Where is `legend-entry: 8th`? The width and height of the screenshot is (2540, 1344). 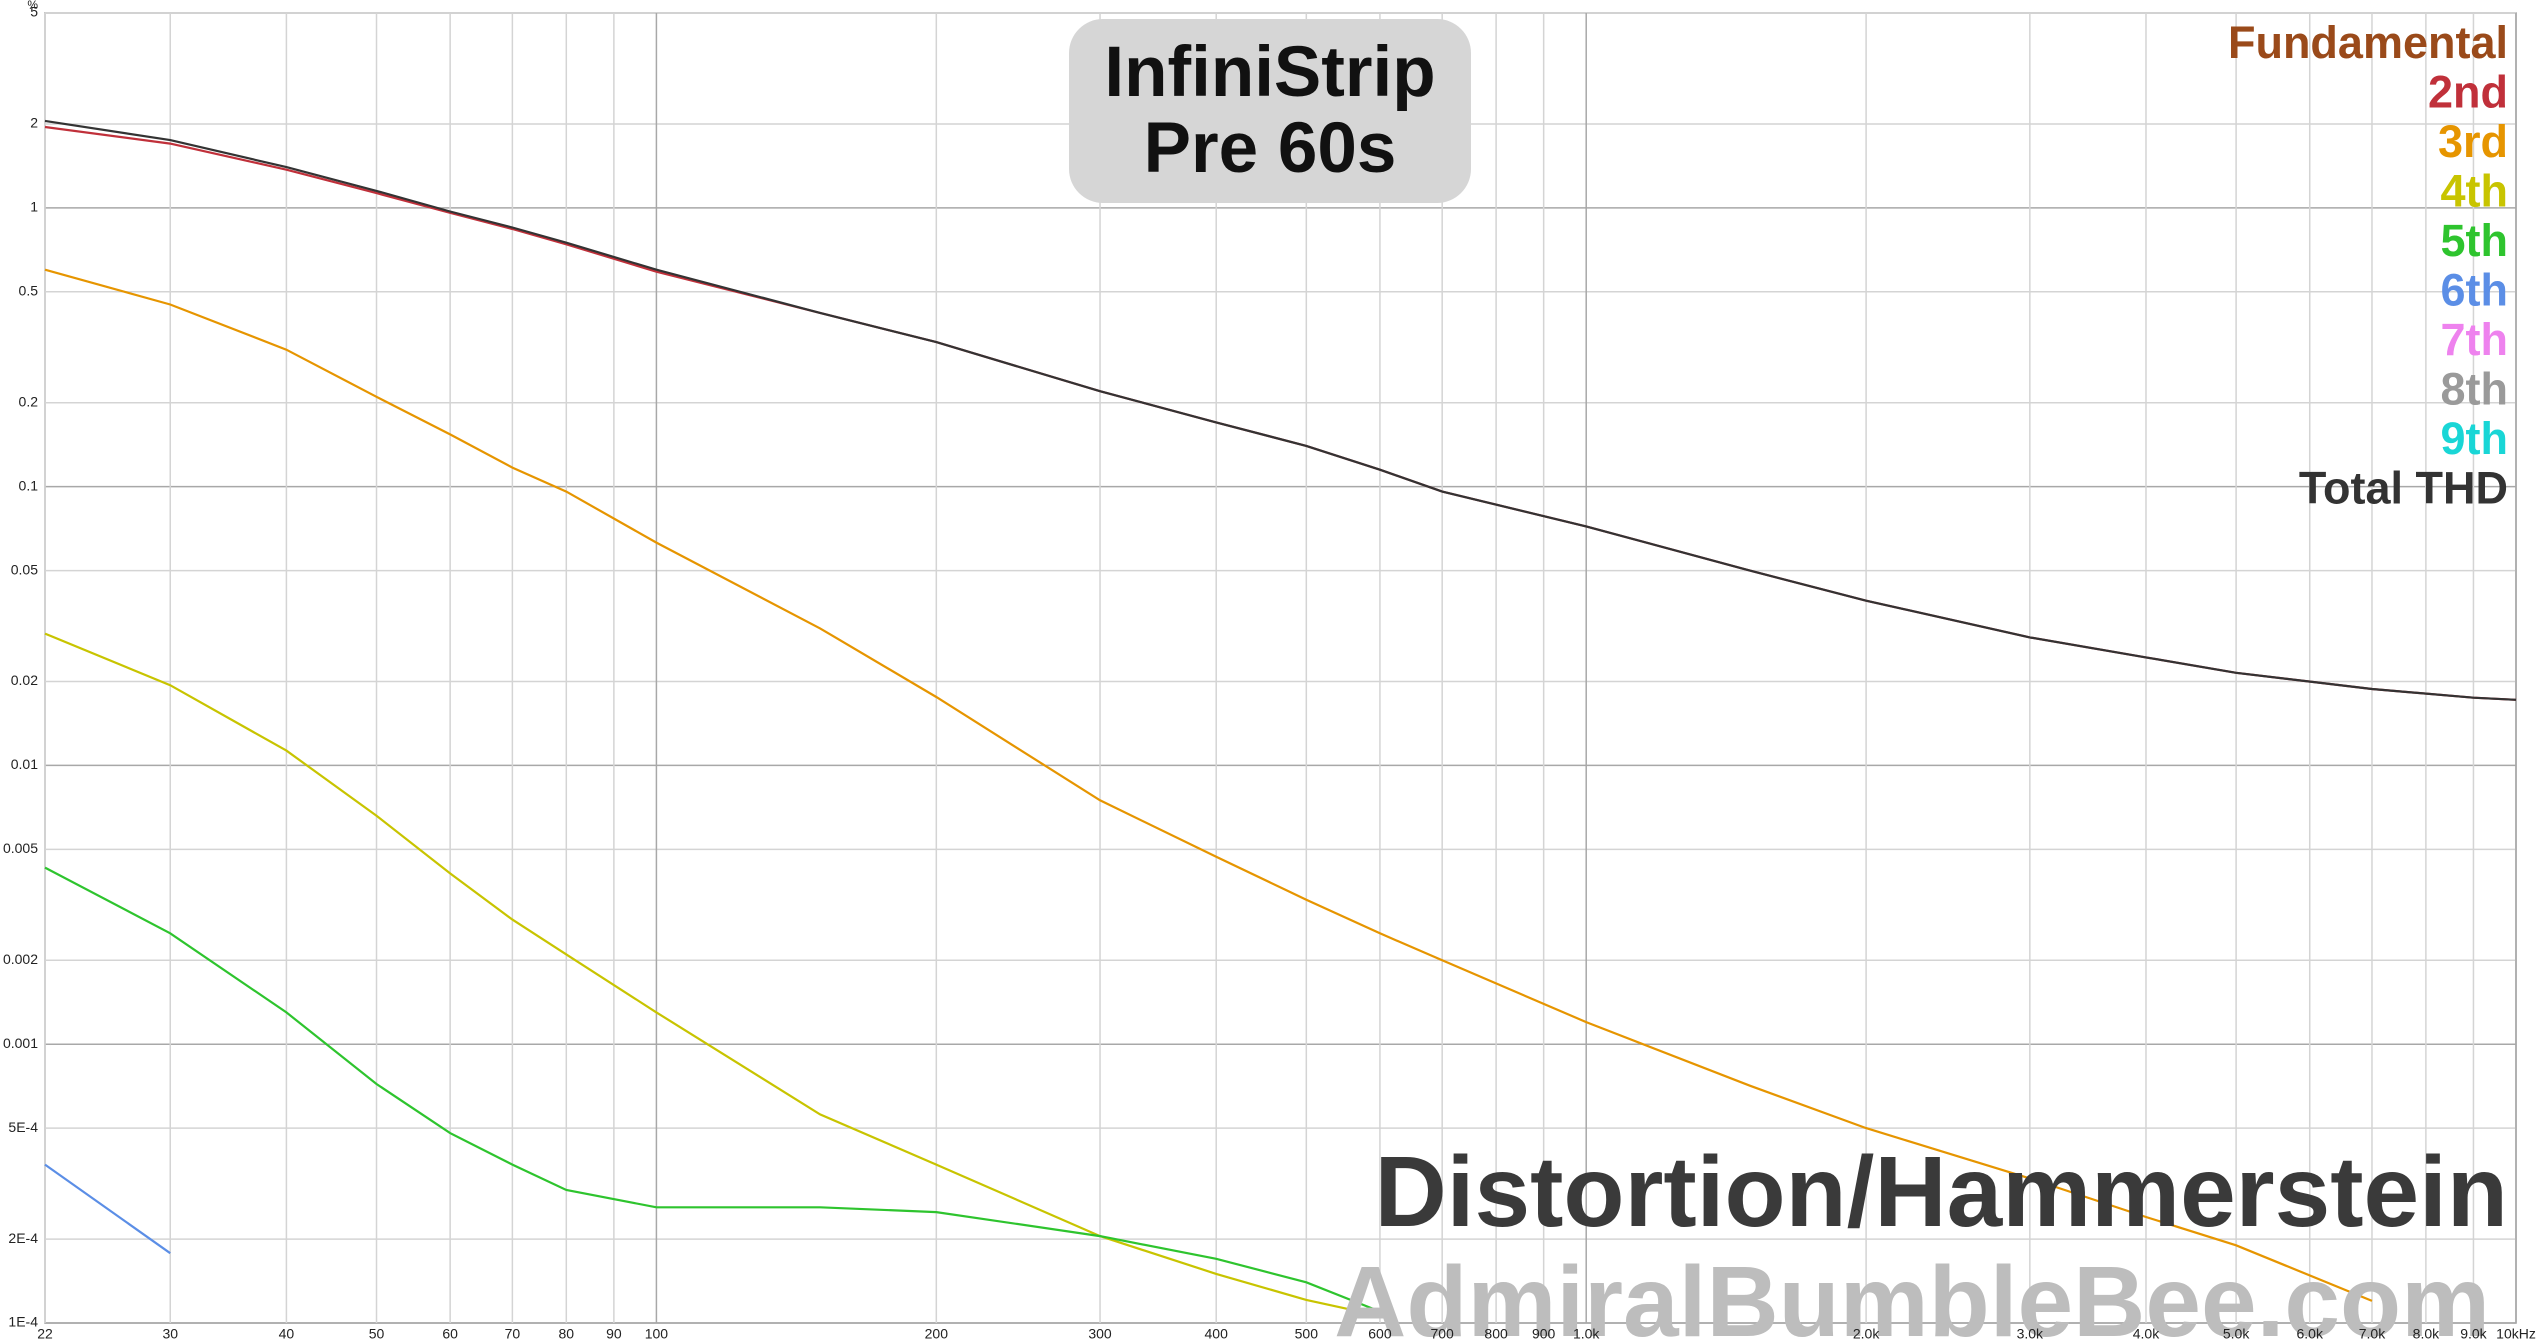 legend-entry: 8th is located at coordinates (2475, 389).